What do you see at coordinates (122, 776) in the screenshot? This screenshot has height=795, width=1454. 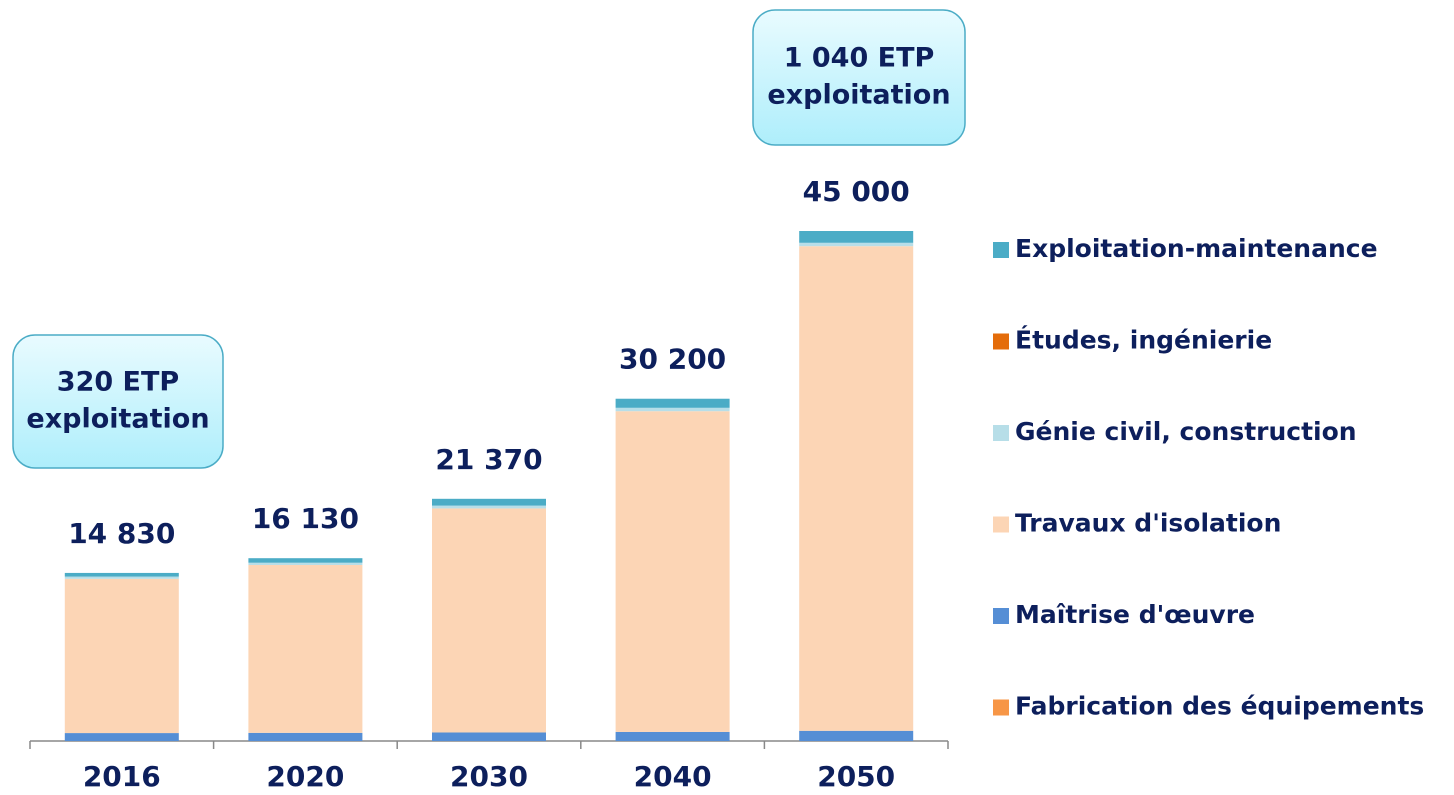 I see `x-tick-label: 2016` at bounding box center [122, 776].